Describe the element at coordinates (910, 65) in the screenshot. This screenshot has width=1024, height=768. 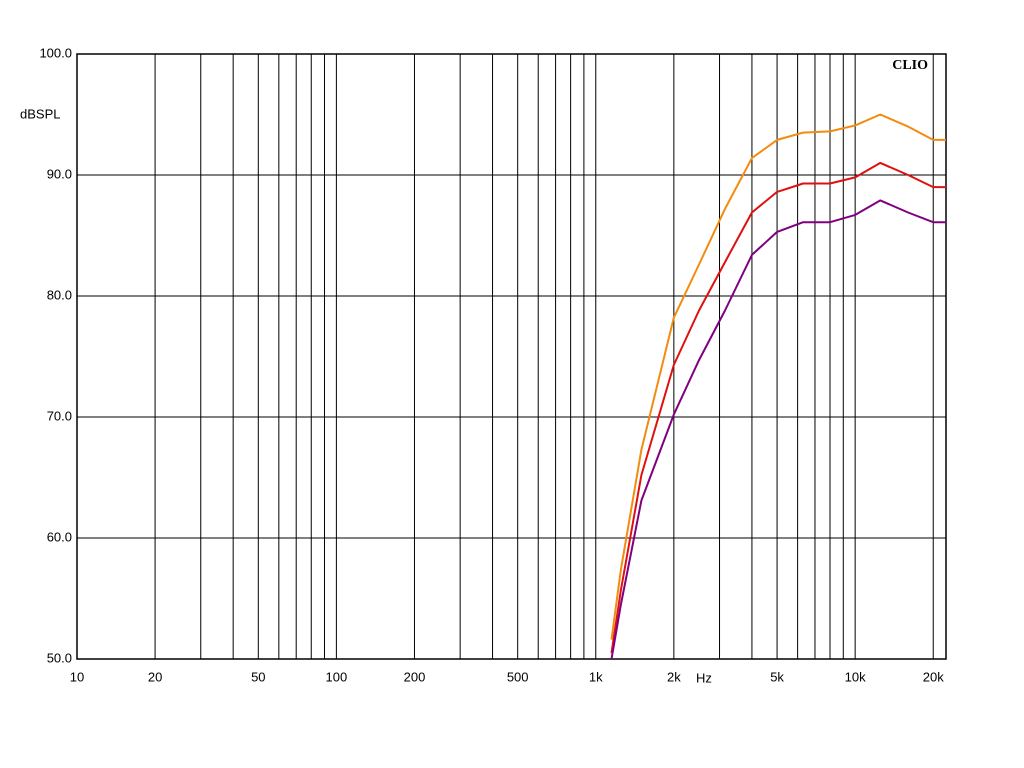
I see `brand-label: CLIO` at that location.